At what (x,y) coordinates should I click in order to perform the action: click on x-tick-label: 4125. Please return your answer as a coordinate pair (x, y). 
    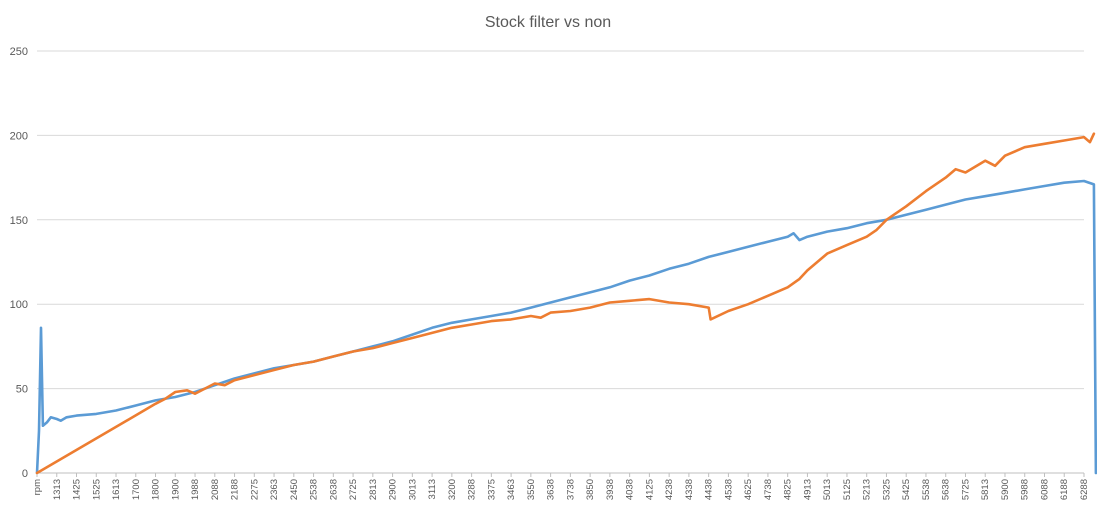
    Looking at the image, I should click on (649, 489).